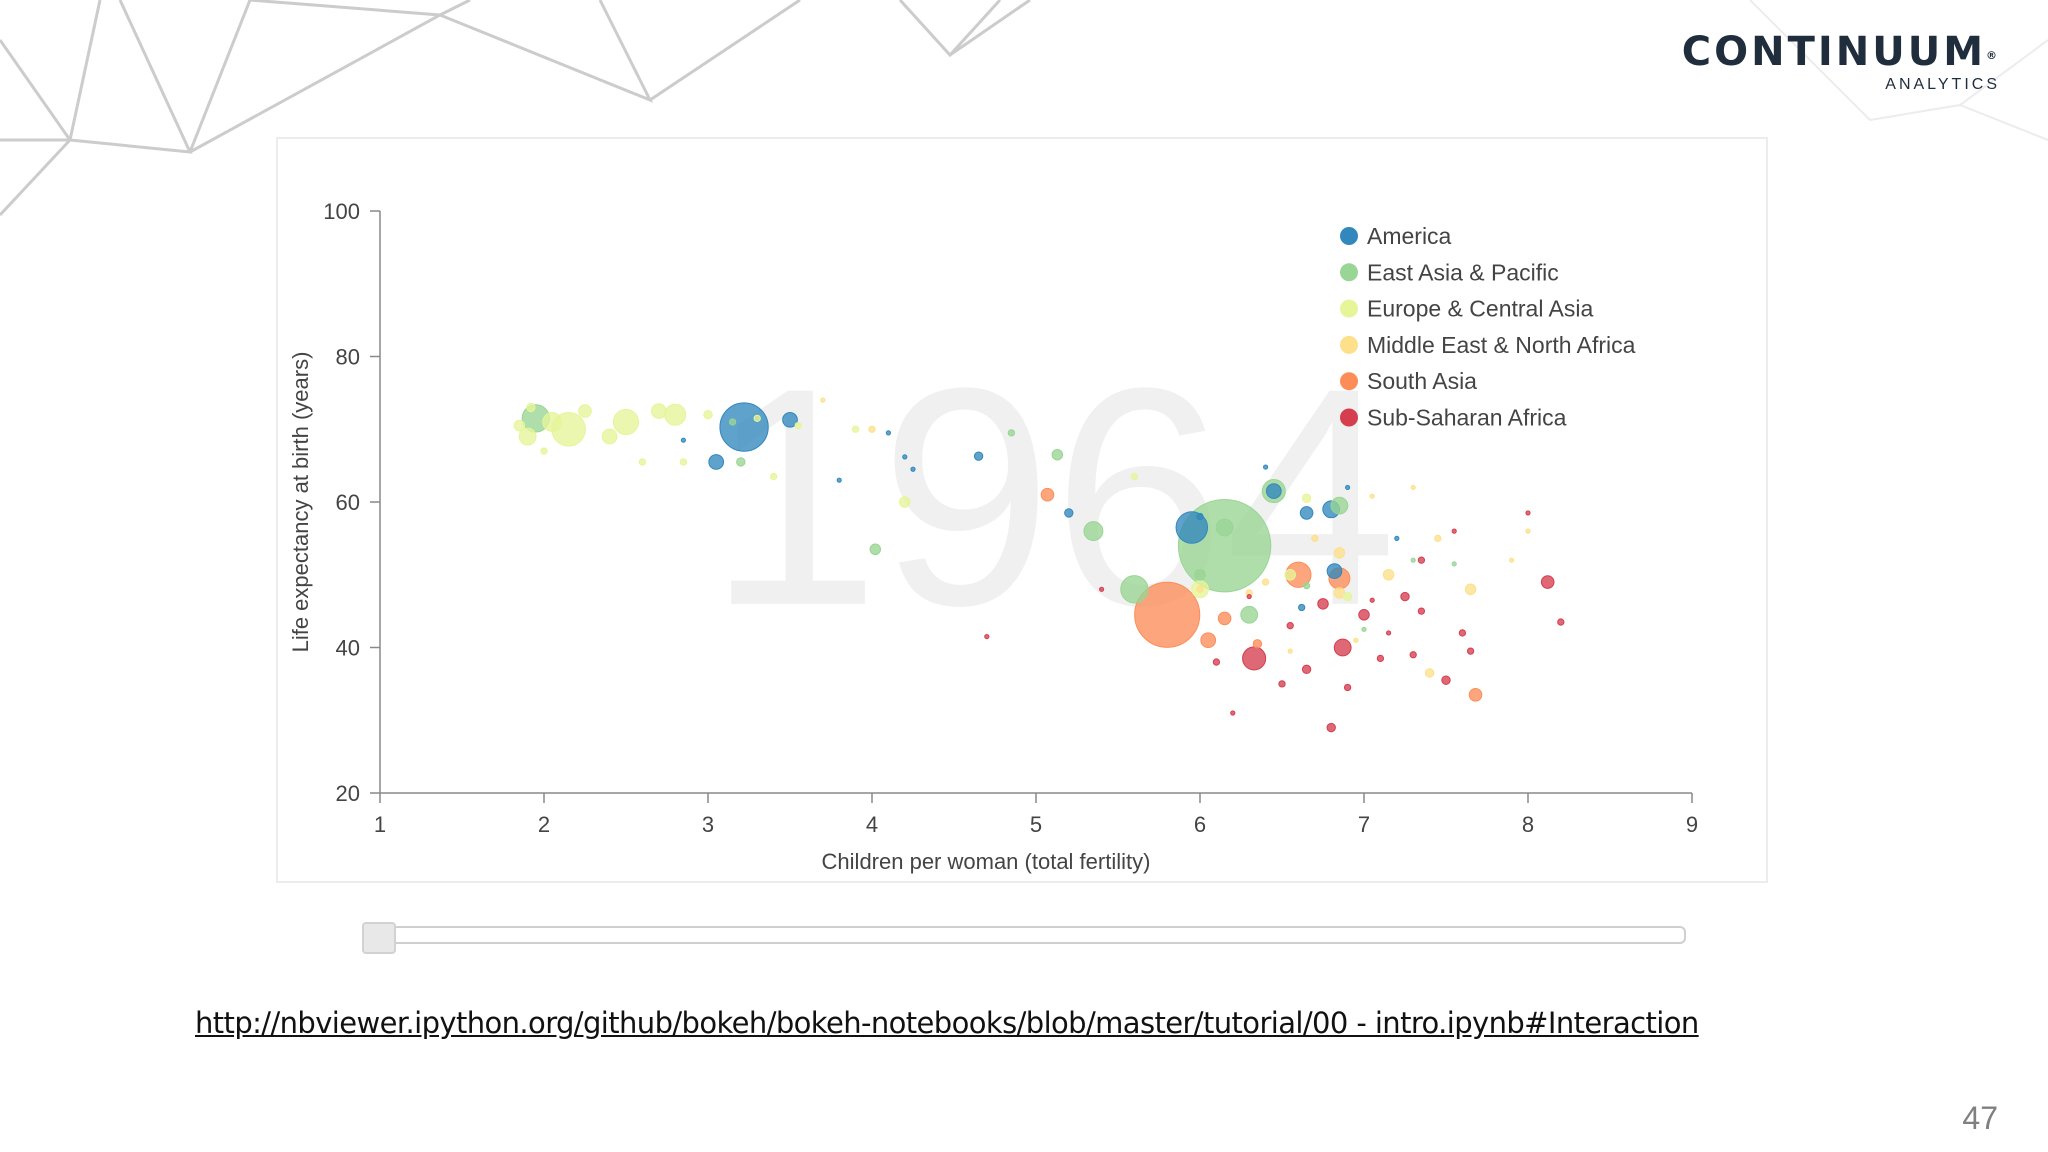 The image size is (2048, 1152). Describe the element at coordinates (1024, 935) in the screenshot. I see `year-slider-track` at that location.